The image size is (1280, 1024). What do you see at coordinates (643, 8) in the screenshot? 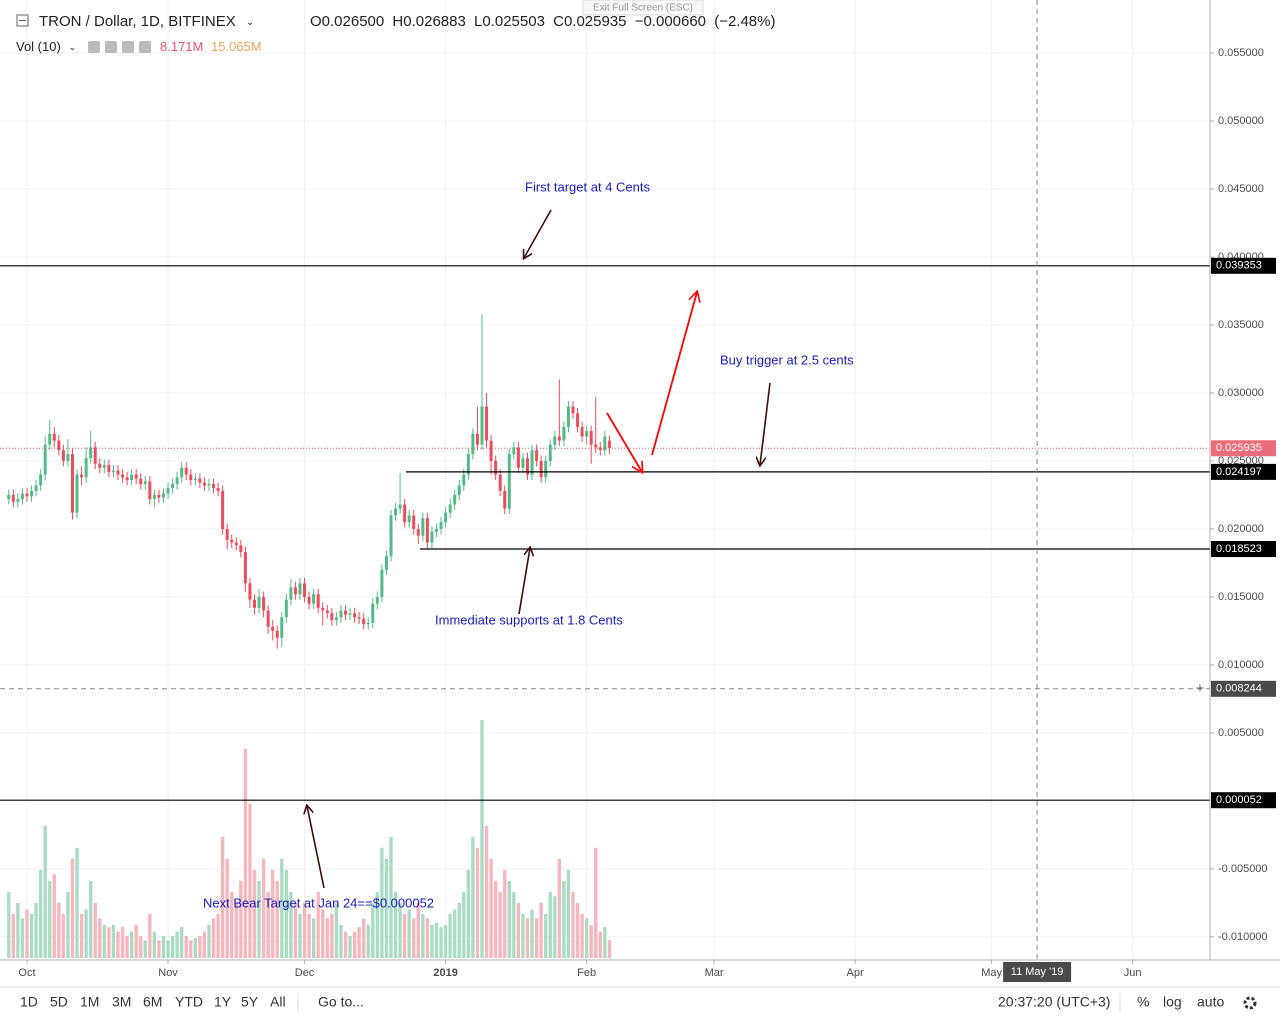
I see `exit-fullscreen` at bounding box center [643, 8].